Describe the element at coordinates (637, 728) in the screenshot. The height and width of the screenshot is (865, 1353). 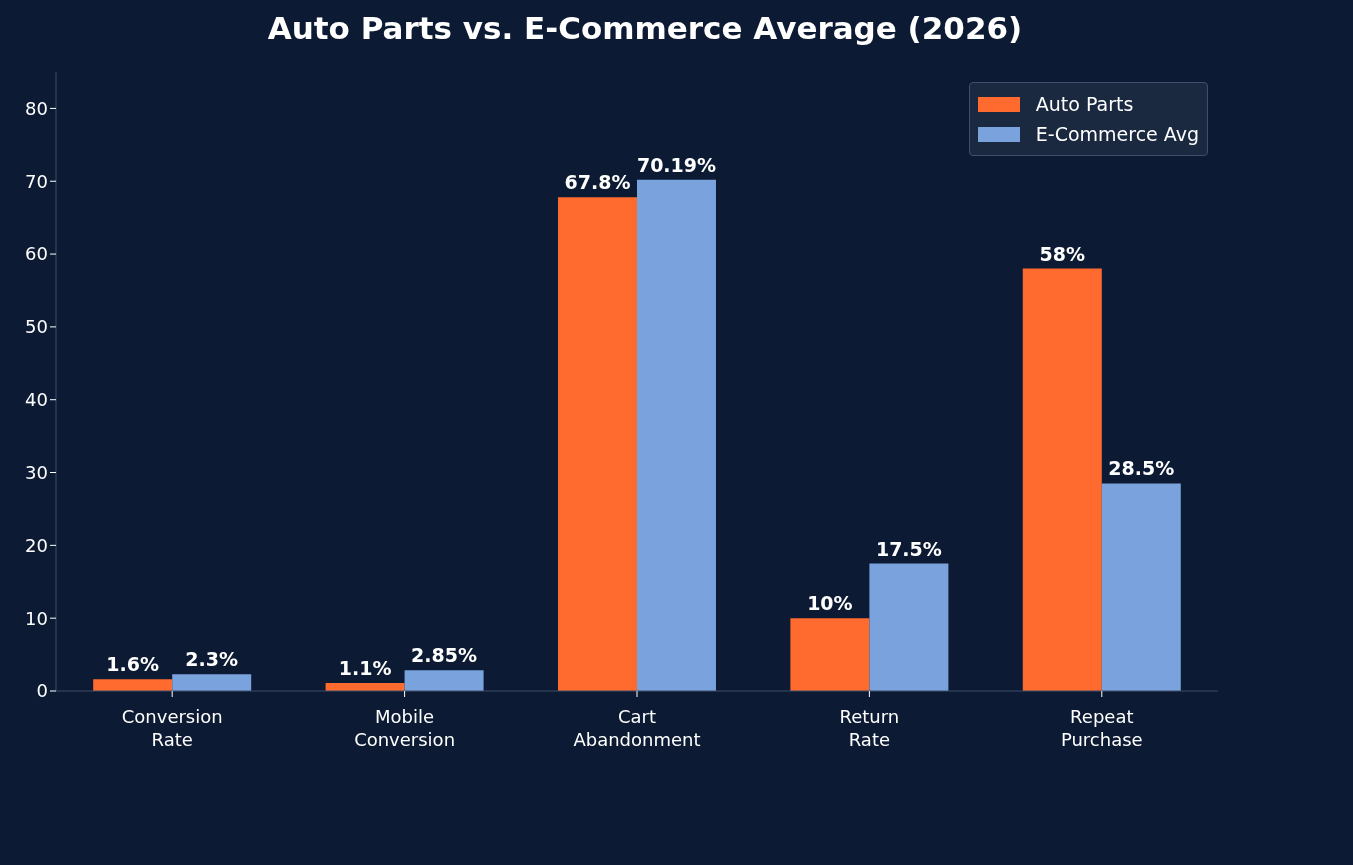
I see `x-tick-label: Cart Abandonment` at that location.